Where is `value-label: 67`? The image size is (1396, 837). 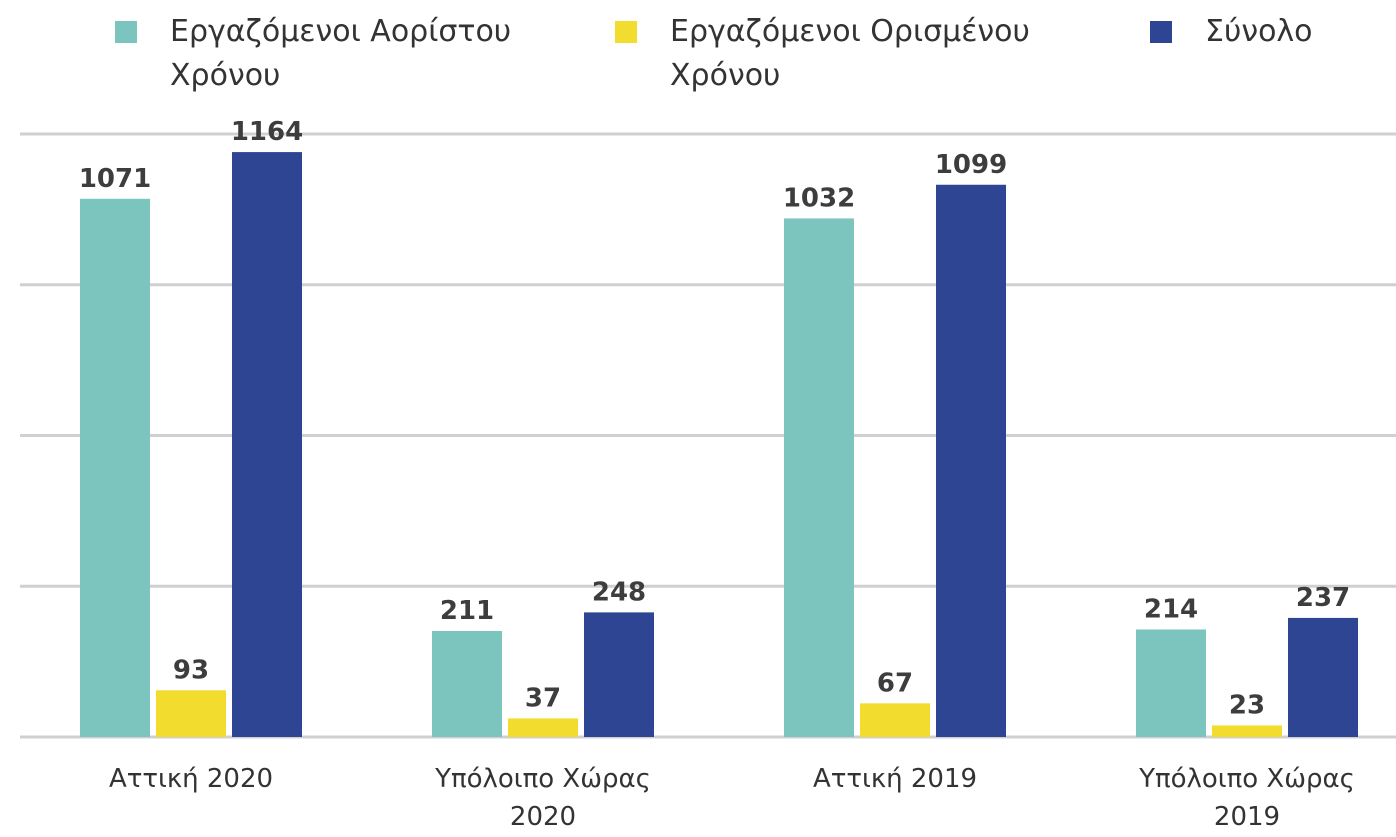 value-label: 67 is located at coordinates (895, 683).